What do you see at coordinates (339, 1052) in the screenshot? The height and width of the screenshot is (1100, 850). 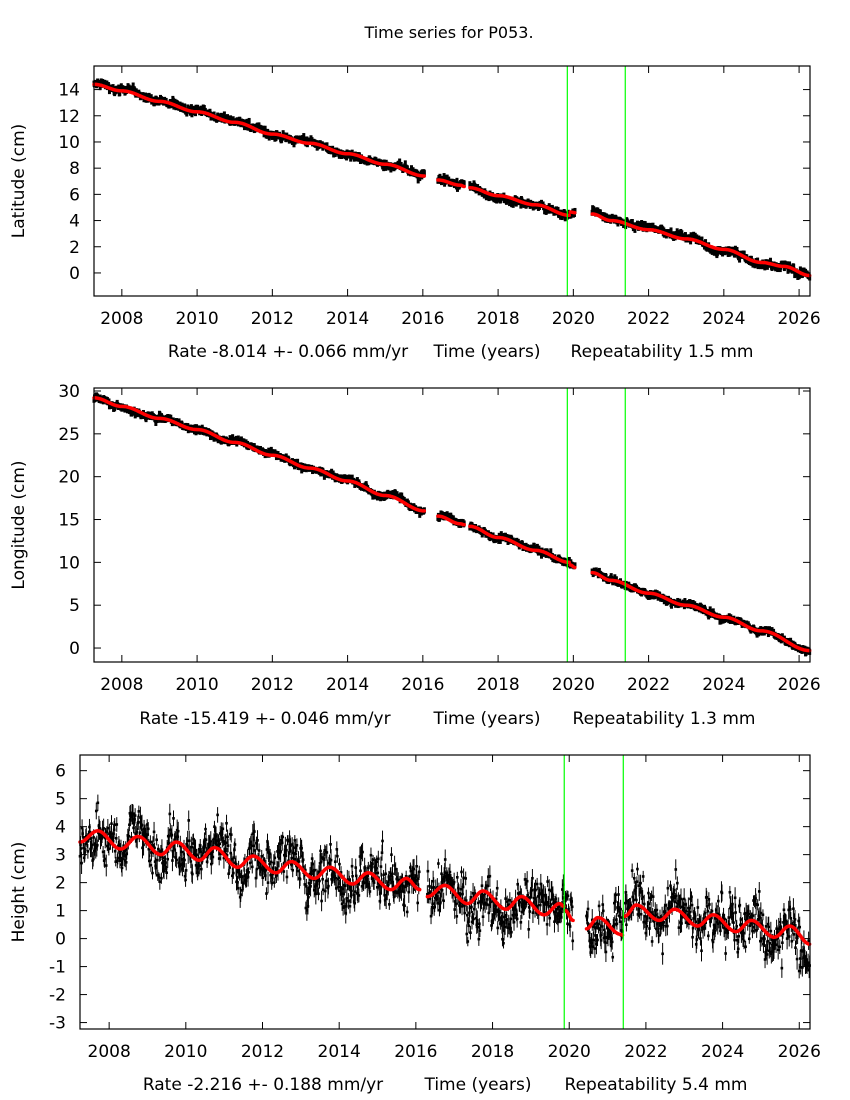 I see `x-tick-label: 2014` at bounding box center [339, 1052].